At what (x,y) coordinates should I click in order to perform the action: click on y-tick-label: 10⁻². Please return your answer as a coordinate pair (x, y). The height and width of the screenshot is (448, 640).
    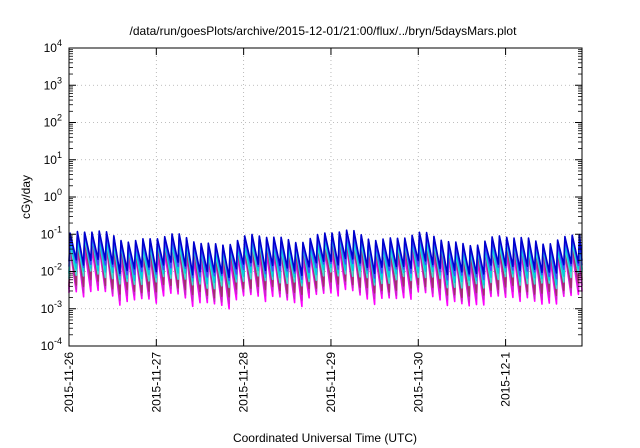
    Looking at the image, I should click on (51, 270).